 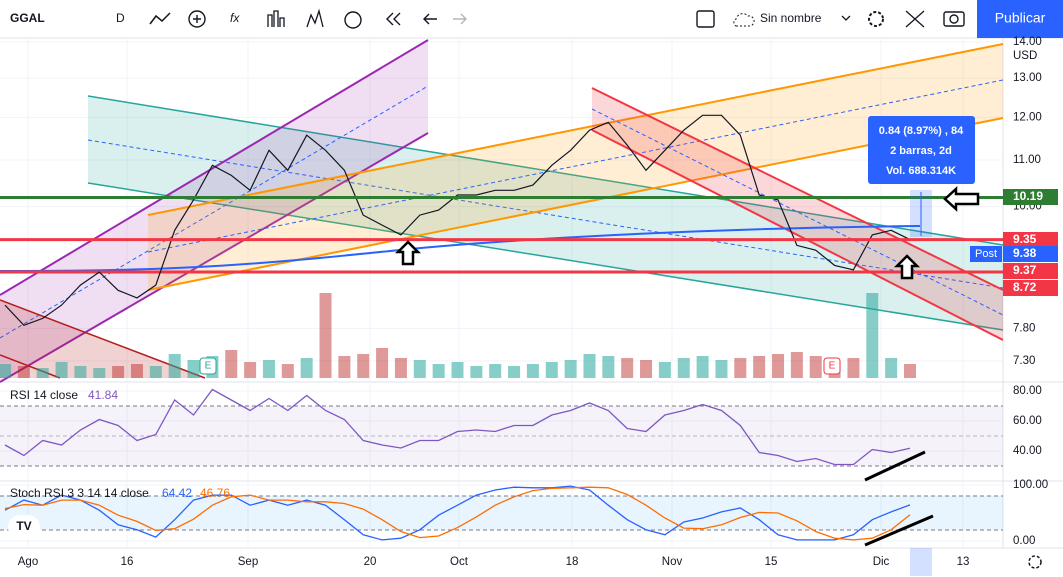 What do you see at coordinates (921, 171) in the screenshot?
I see `measure-text: Vol. 688.314K` at bounding box center [921, 171].